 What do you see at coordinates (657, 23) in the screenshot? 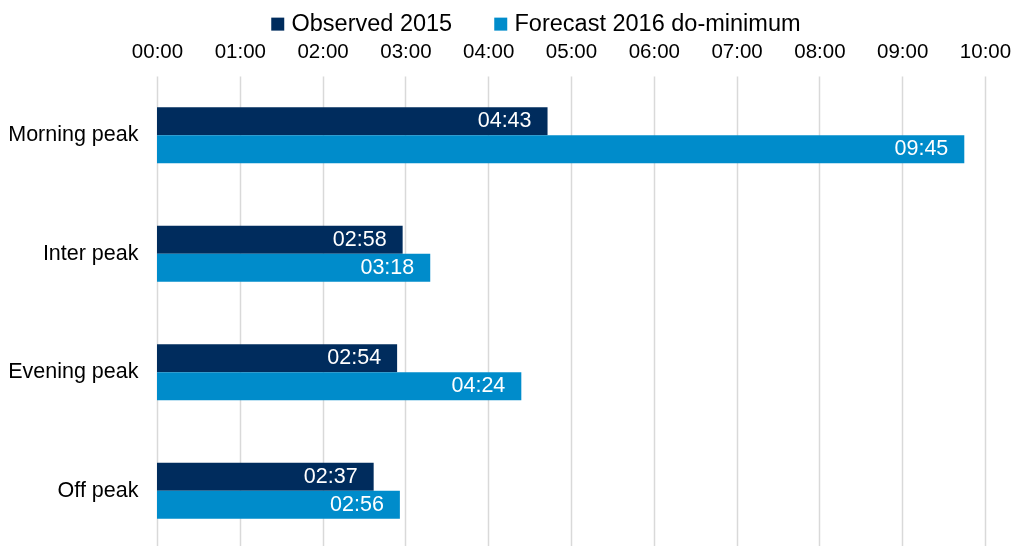
I see `legend-label: Forecast 2016 do-minimum` at bounding box center [657, 23].